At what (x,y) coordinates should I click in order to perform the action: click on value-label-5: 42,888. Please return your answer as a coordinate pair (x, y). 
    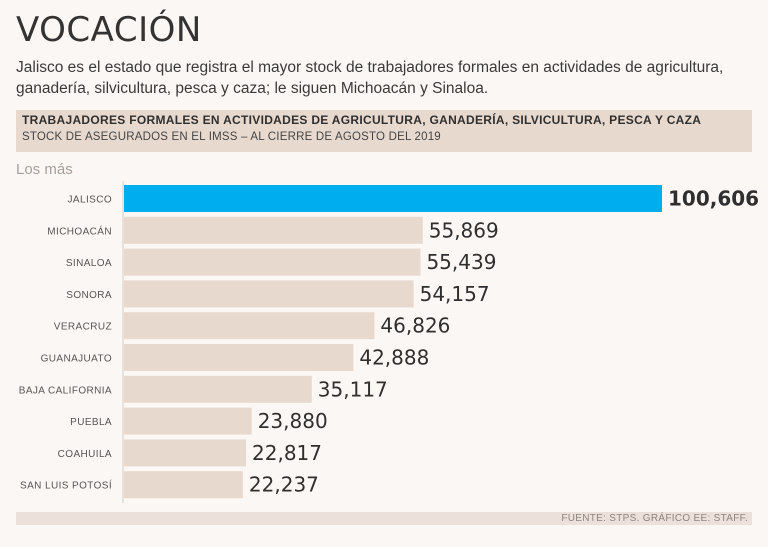
    Looking at the image, I should click on (394, 358).